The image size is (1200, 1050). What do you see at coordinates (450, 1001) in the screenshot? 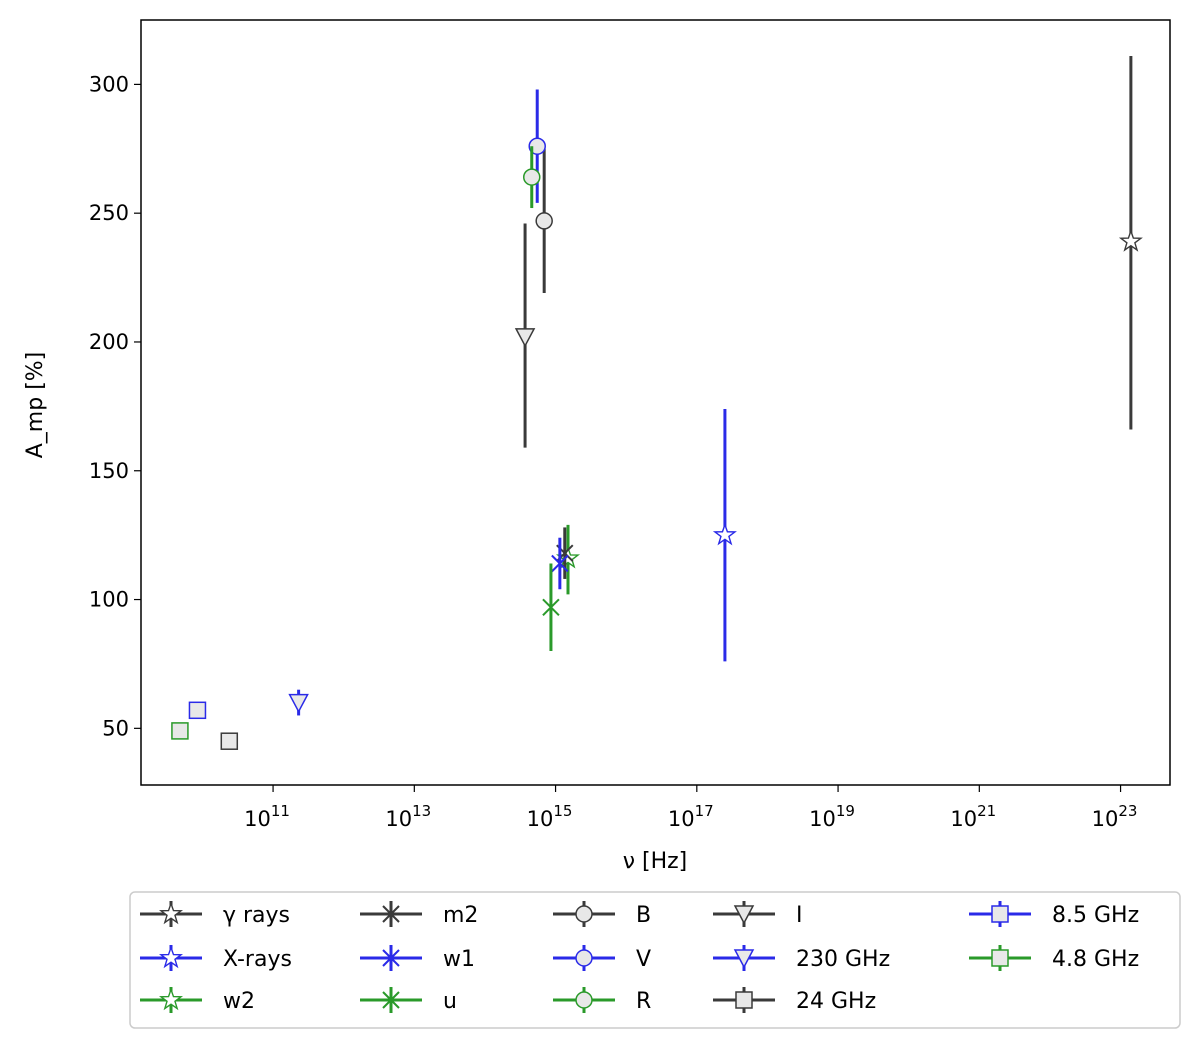
I see `legend-label-5: u` at bounding box center [450, 1001].